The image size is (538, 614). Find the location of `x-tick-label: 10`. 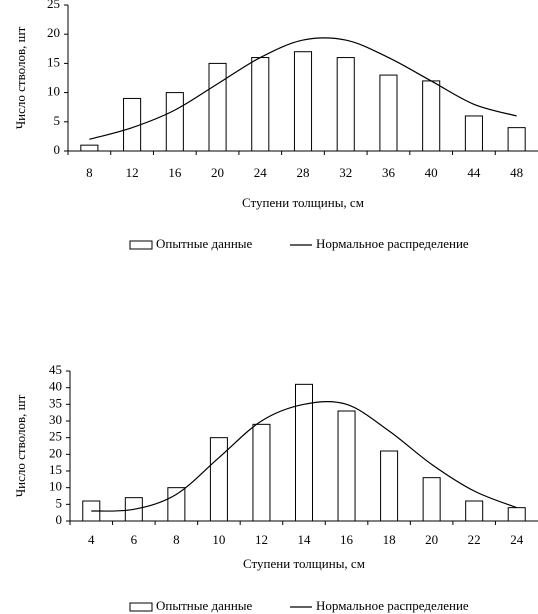

x-tick-label: 10 is located at coordinates (218, 539).